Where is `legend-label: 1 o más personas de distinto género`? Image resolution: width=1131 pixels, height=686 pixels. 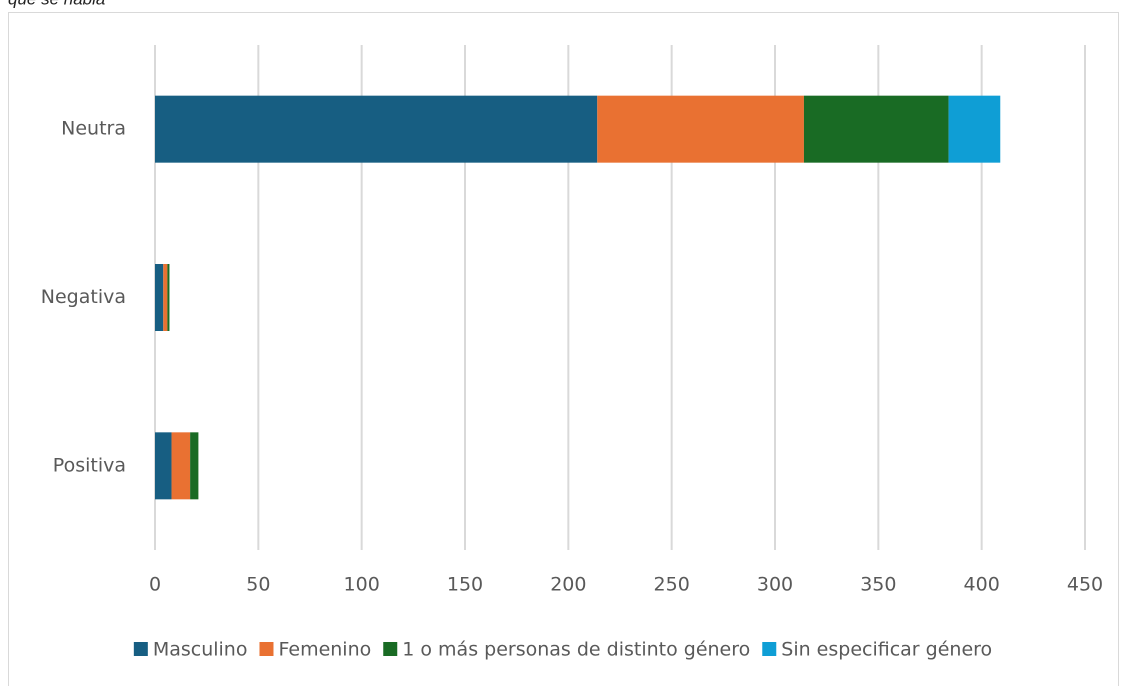
legend-label: 1 o más personas de distinto género is located at coordinates (576, 650).